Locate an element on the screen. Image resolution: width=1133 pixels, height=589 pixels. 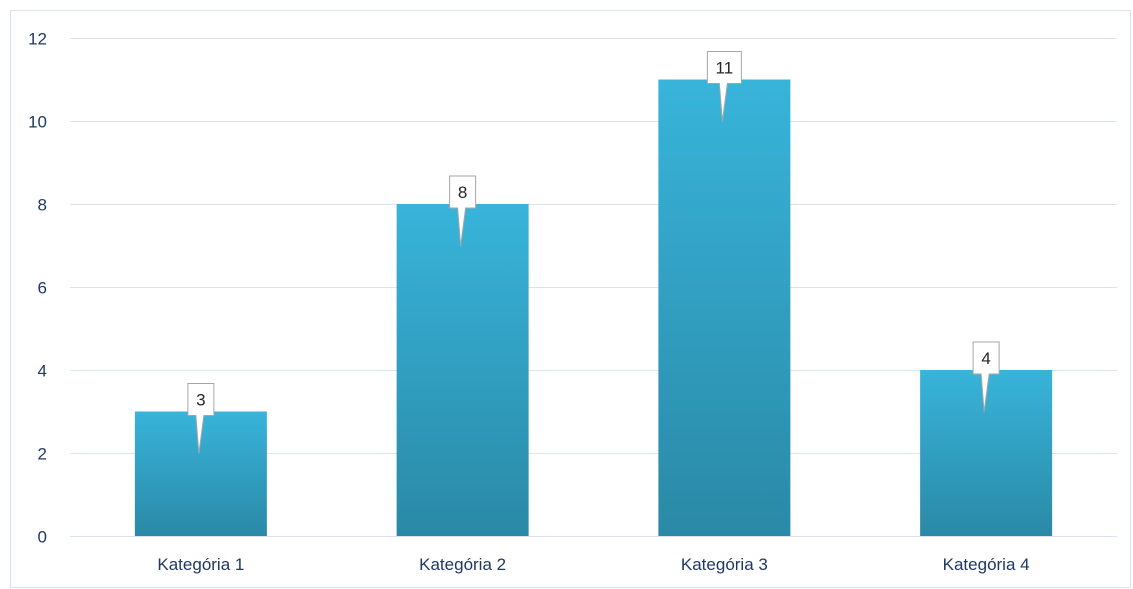
x-category-label: Kategória 2 is located at coordinates (462, 564).